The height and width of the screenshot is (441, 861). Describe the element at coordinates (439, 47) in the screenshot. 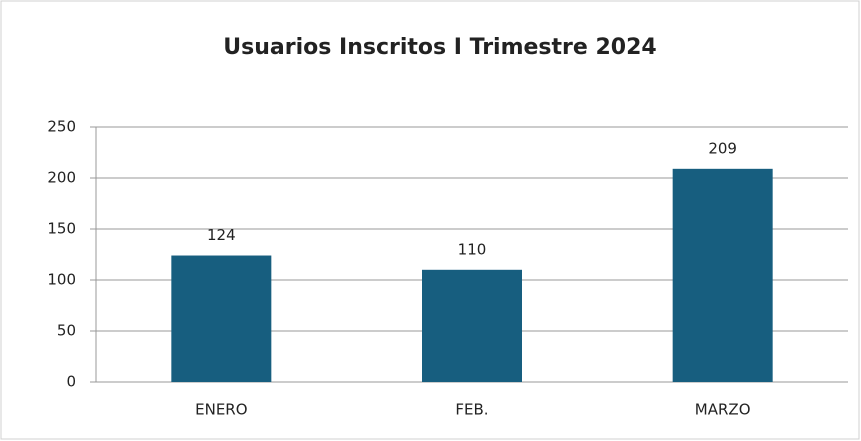

I see `chart-title: Usuarios Inscritos I Trimestre 2024` at that location.